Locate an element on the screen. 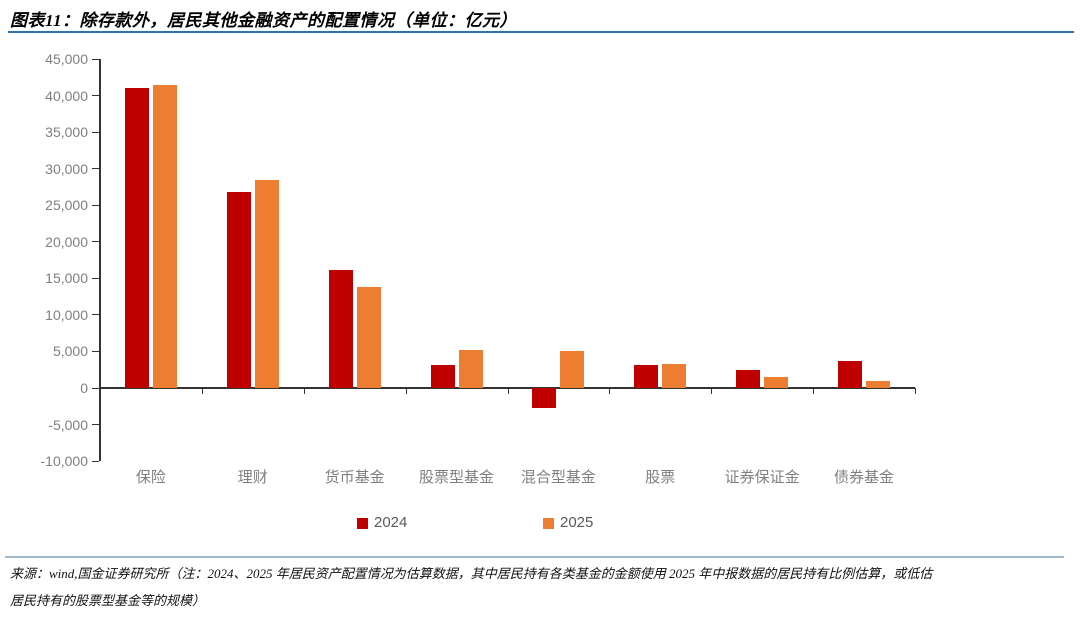 This screenshot has width=1080, height=626. x-category-label: 债券基金 is located at coordinates (864, 477).